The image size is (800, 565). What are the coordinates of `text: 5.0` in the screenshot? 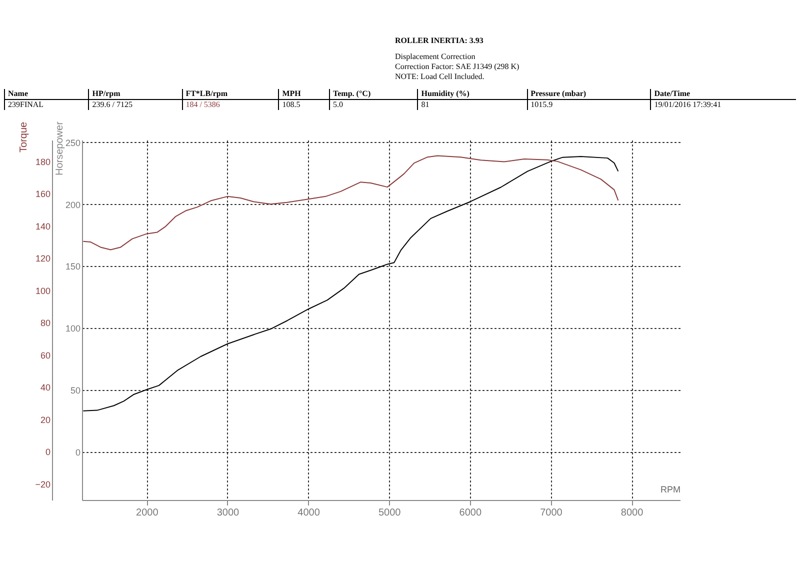 It's located at (374, 105).